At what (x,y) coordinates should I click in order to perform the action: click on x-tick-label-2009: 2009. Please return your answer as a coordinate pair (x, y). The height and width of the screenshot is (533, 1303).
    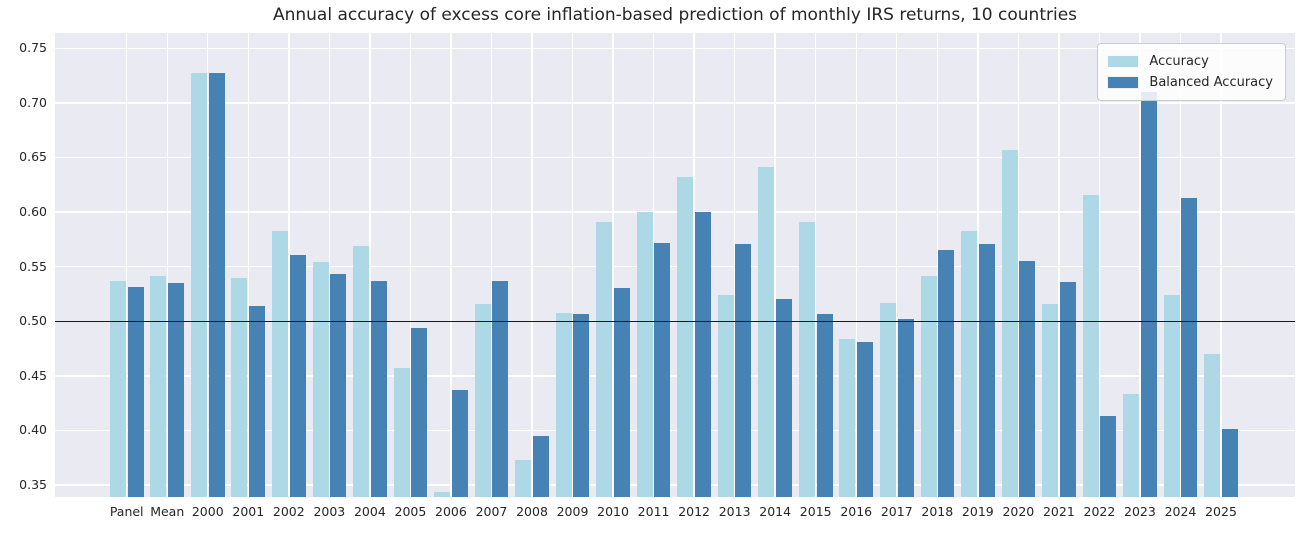
    Looking at the image, I should click on (572, 511).